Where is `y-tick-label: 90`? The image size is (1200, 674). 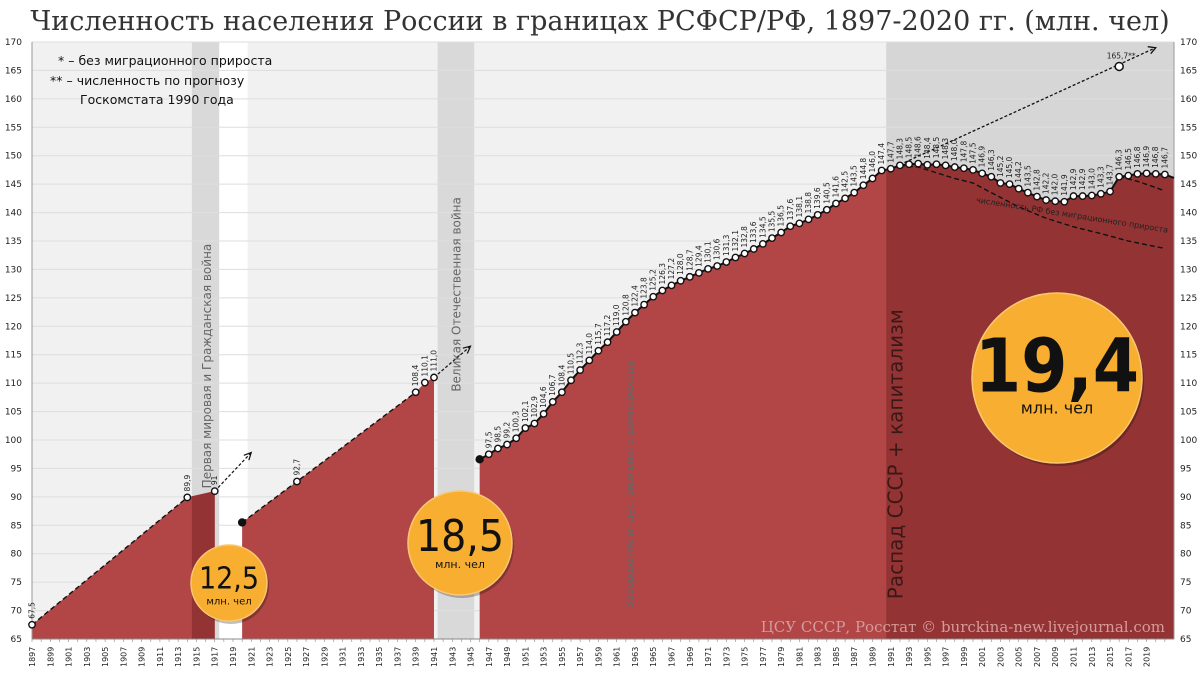 y-tick-label: 90 is located at coordinates (1186, 498).